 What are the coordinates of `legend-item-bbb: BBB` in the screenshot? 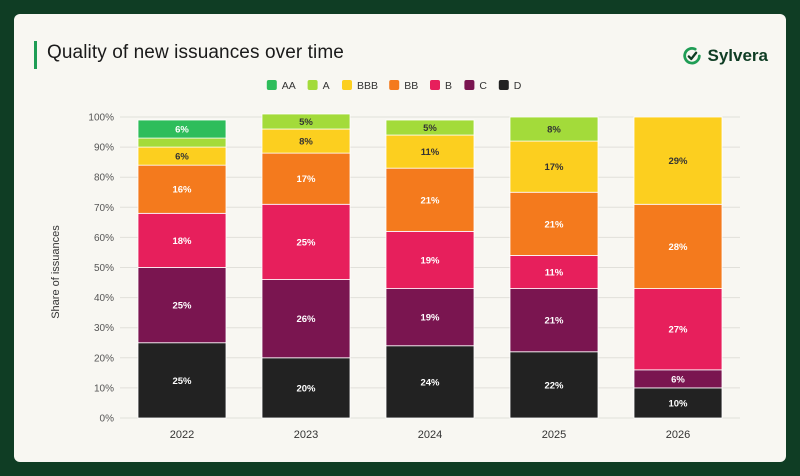 It's located at (360, 86).